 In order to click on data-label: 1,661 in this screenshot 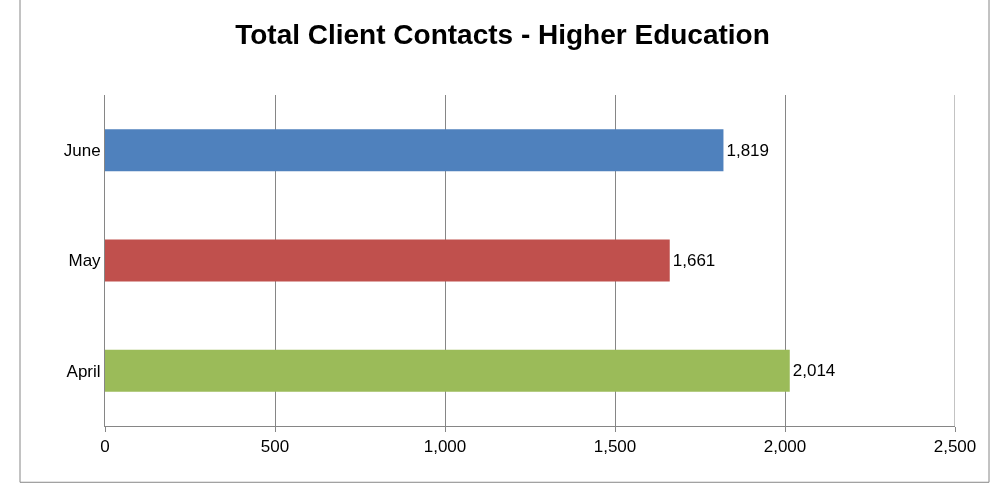, I will do `click(694, 260)`.